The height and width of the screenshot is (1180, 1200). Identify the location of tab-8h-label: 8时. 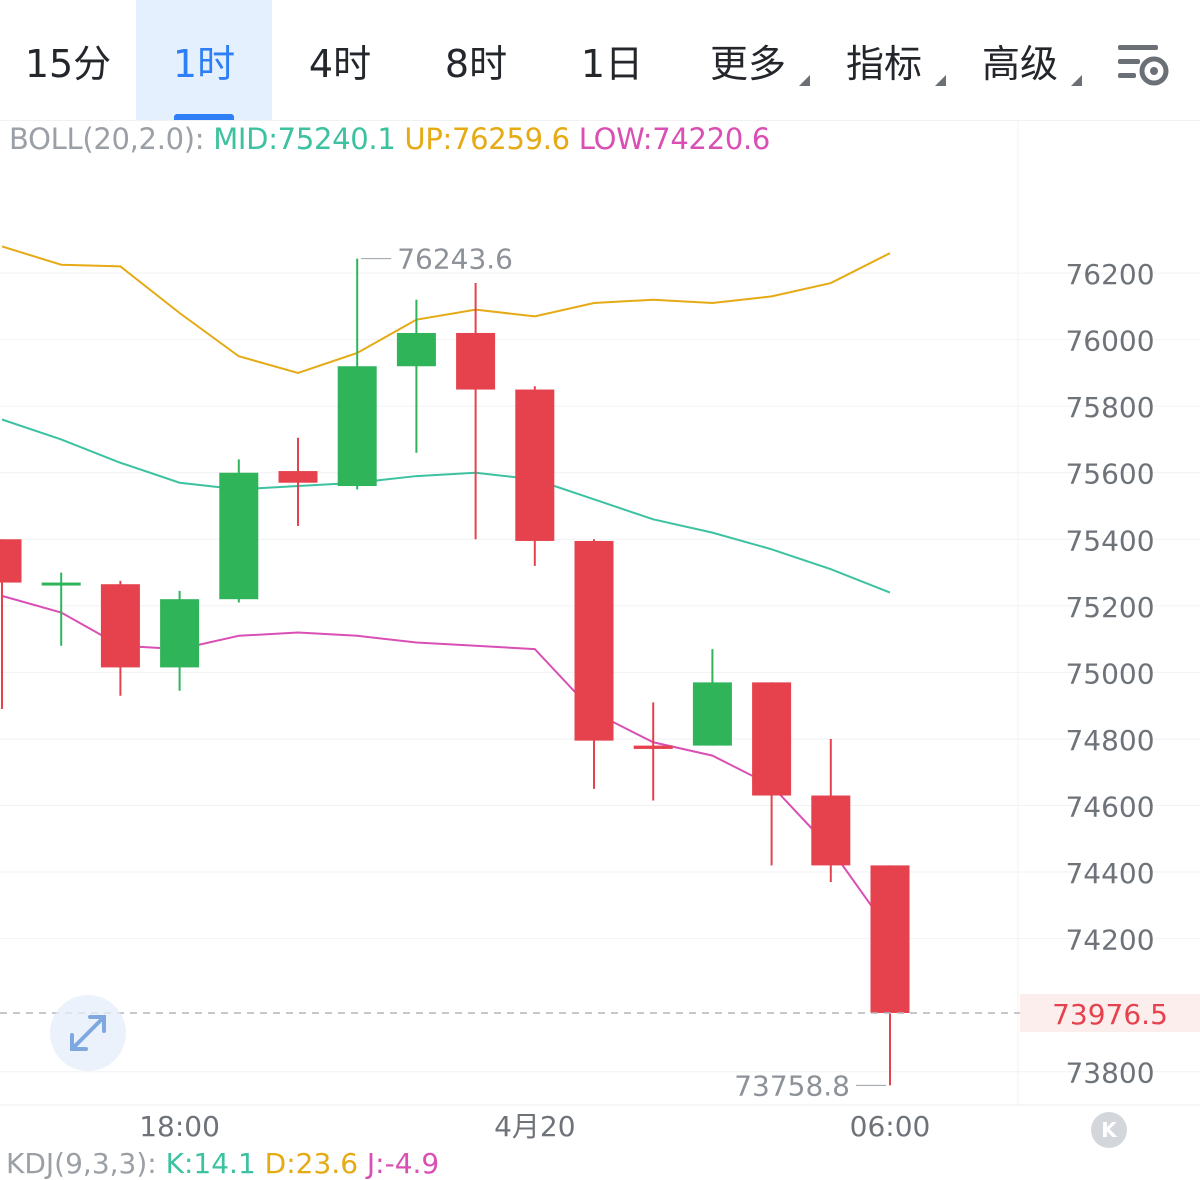
(476, 63).